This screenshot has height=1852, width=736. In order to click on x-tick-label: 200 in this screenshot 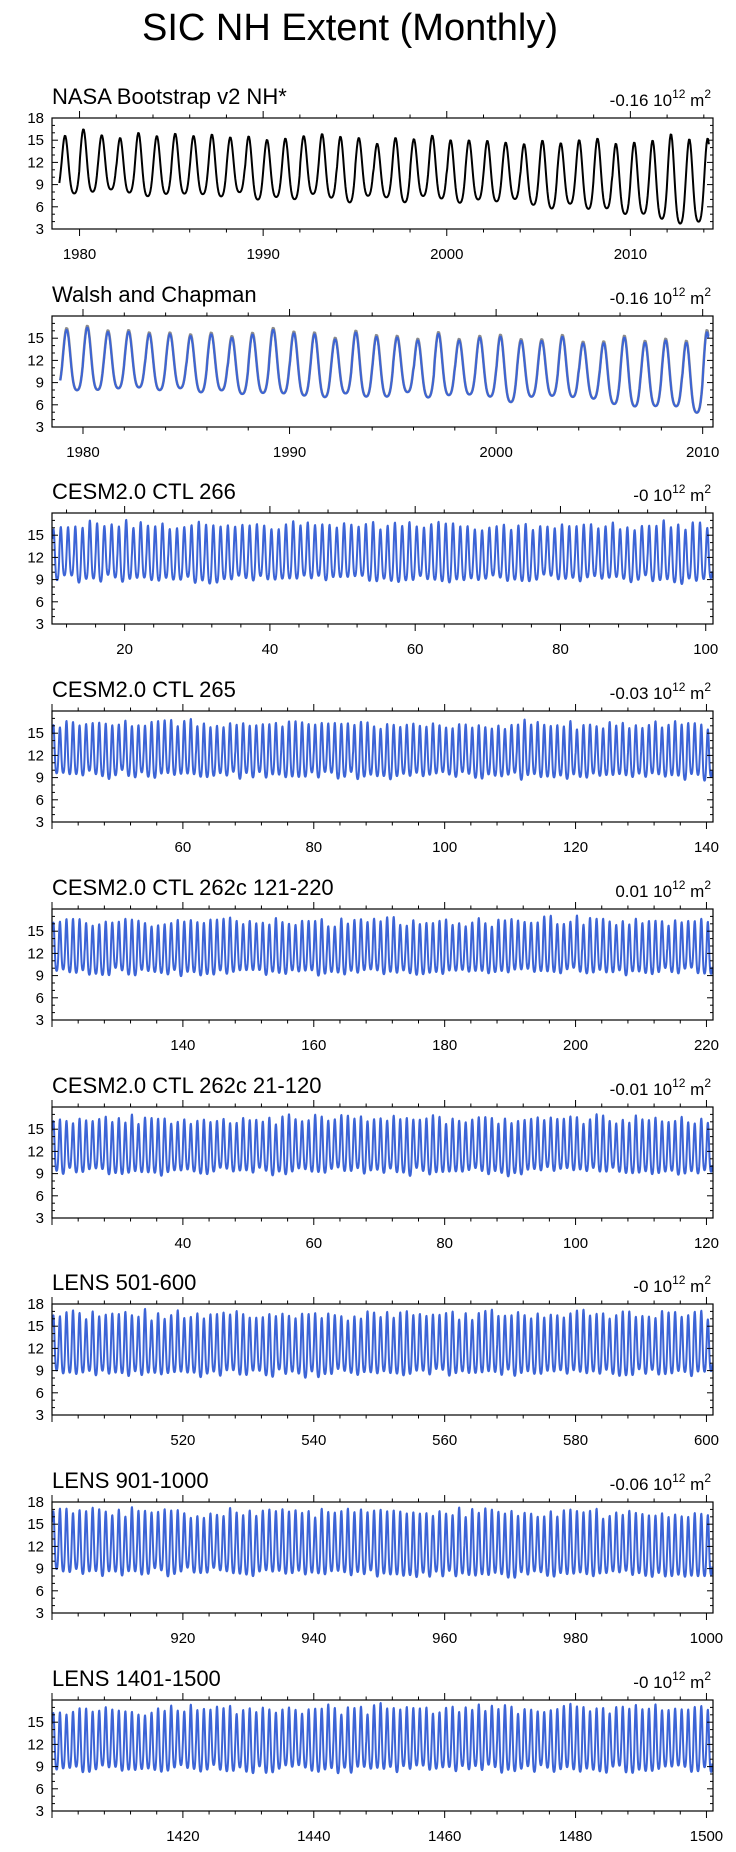, I will do `click(575, 1045)`.